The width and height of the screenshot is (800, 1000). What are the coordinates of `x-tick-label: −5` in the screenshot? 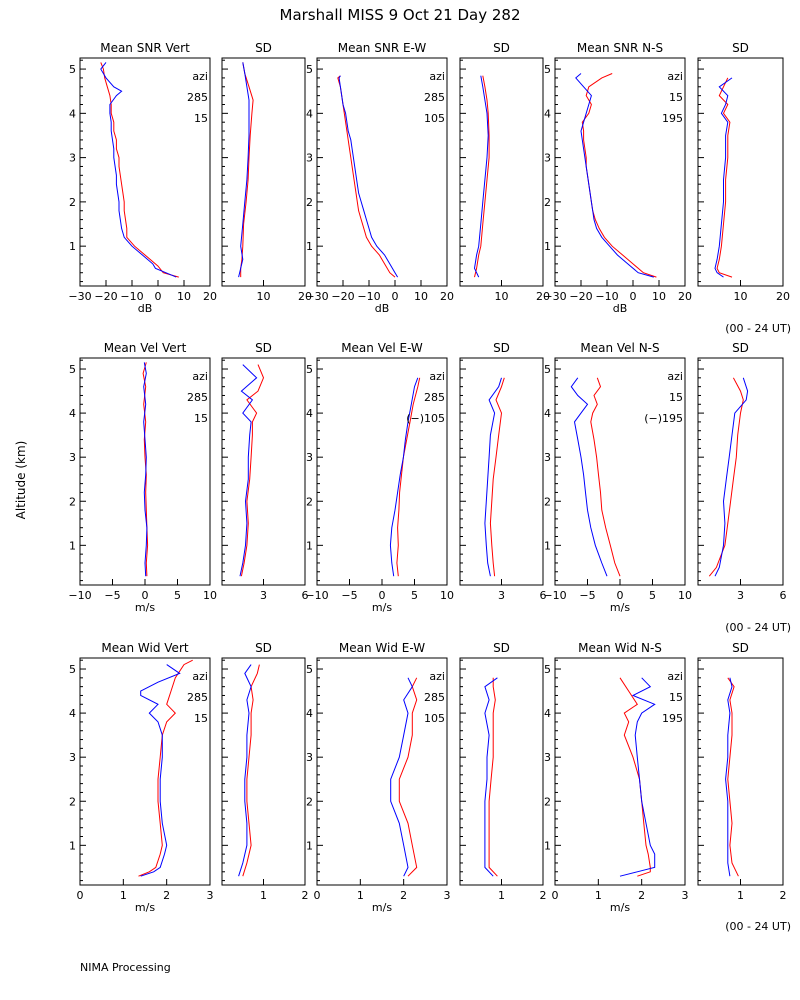 It's located at (112, 595).